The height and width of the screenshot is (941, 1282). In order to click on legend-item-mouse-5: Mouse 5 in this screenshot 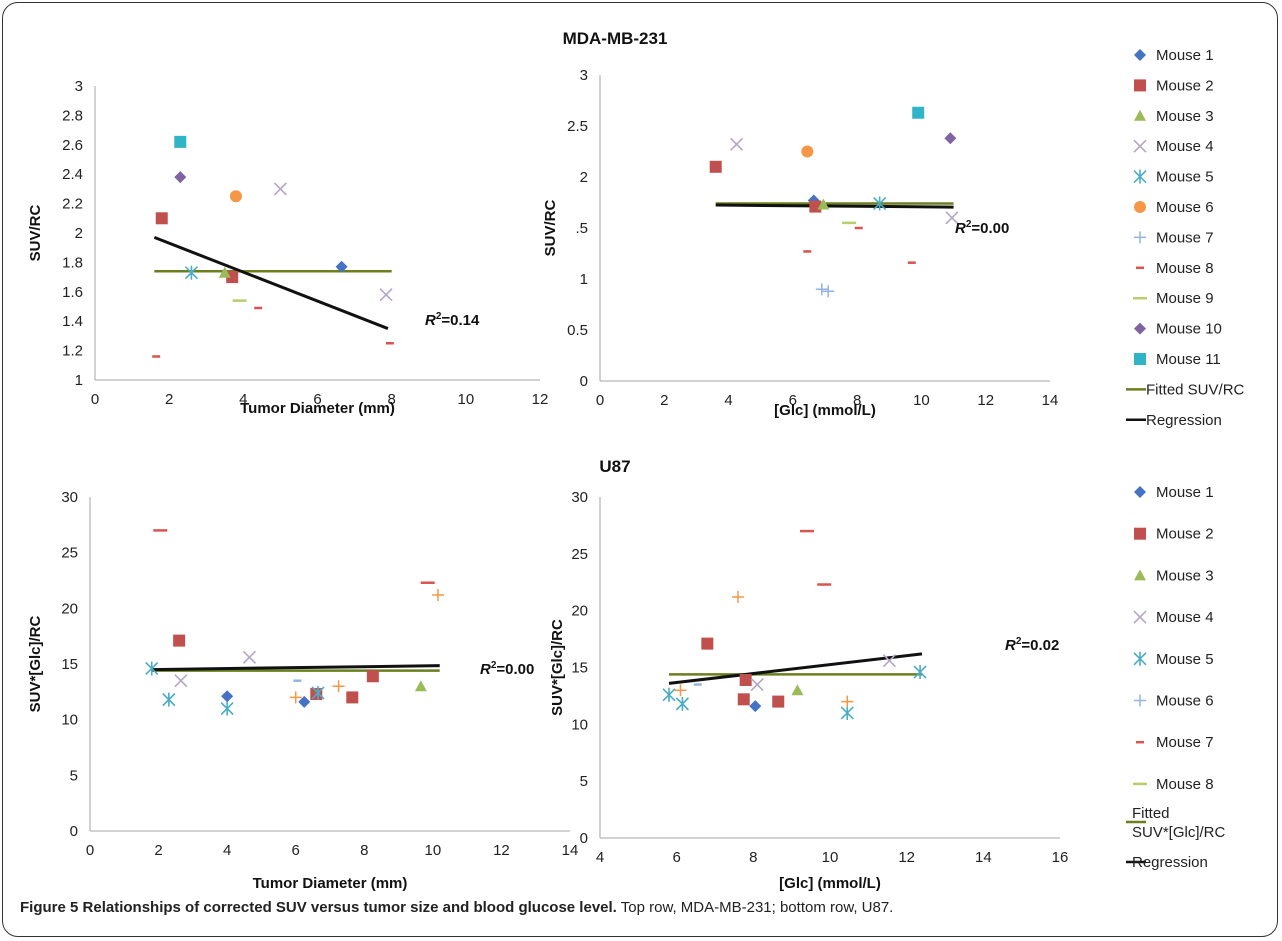, I will do `click(1173, 177)`.